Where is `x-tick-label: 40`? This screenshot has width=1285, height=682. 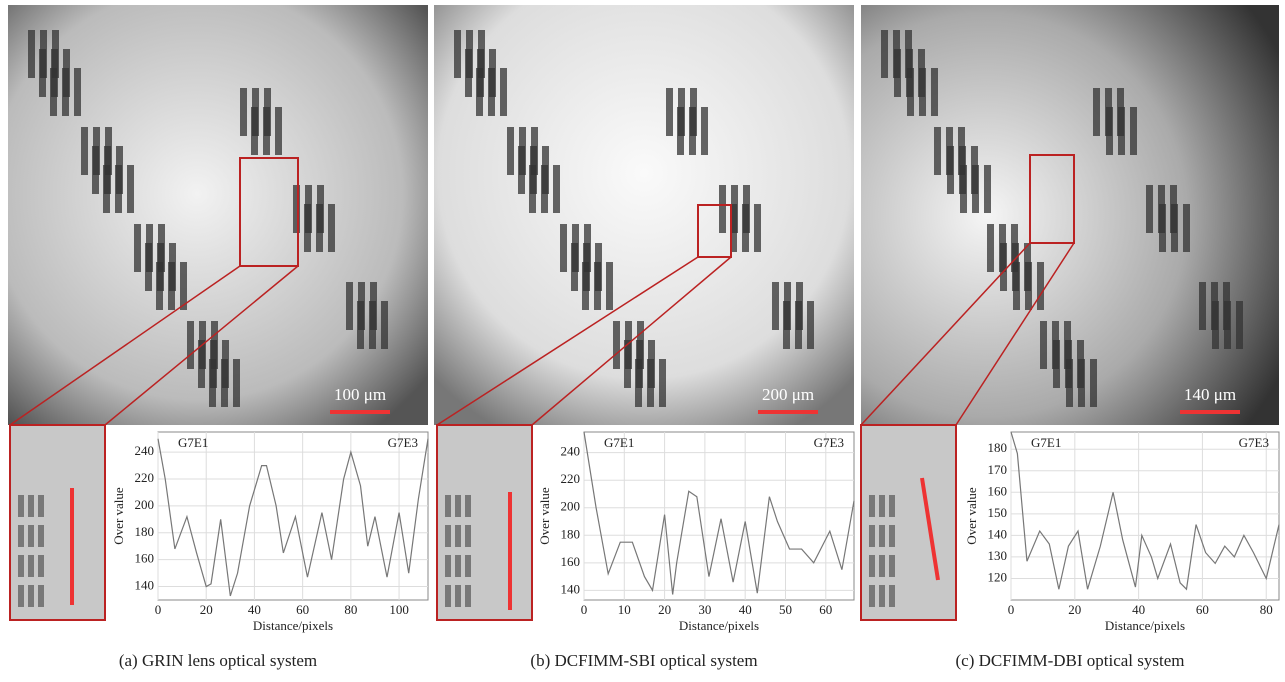
x-tick-label: 40 is located at coordinates (745, 609).